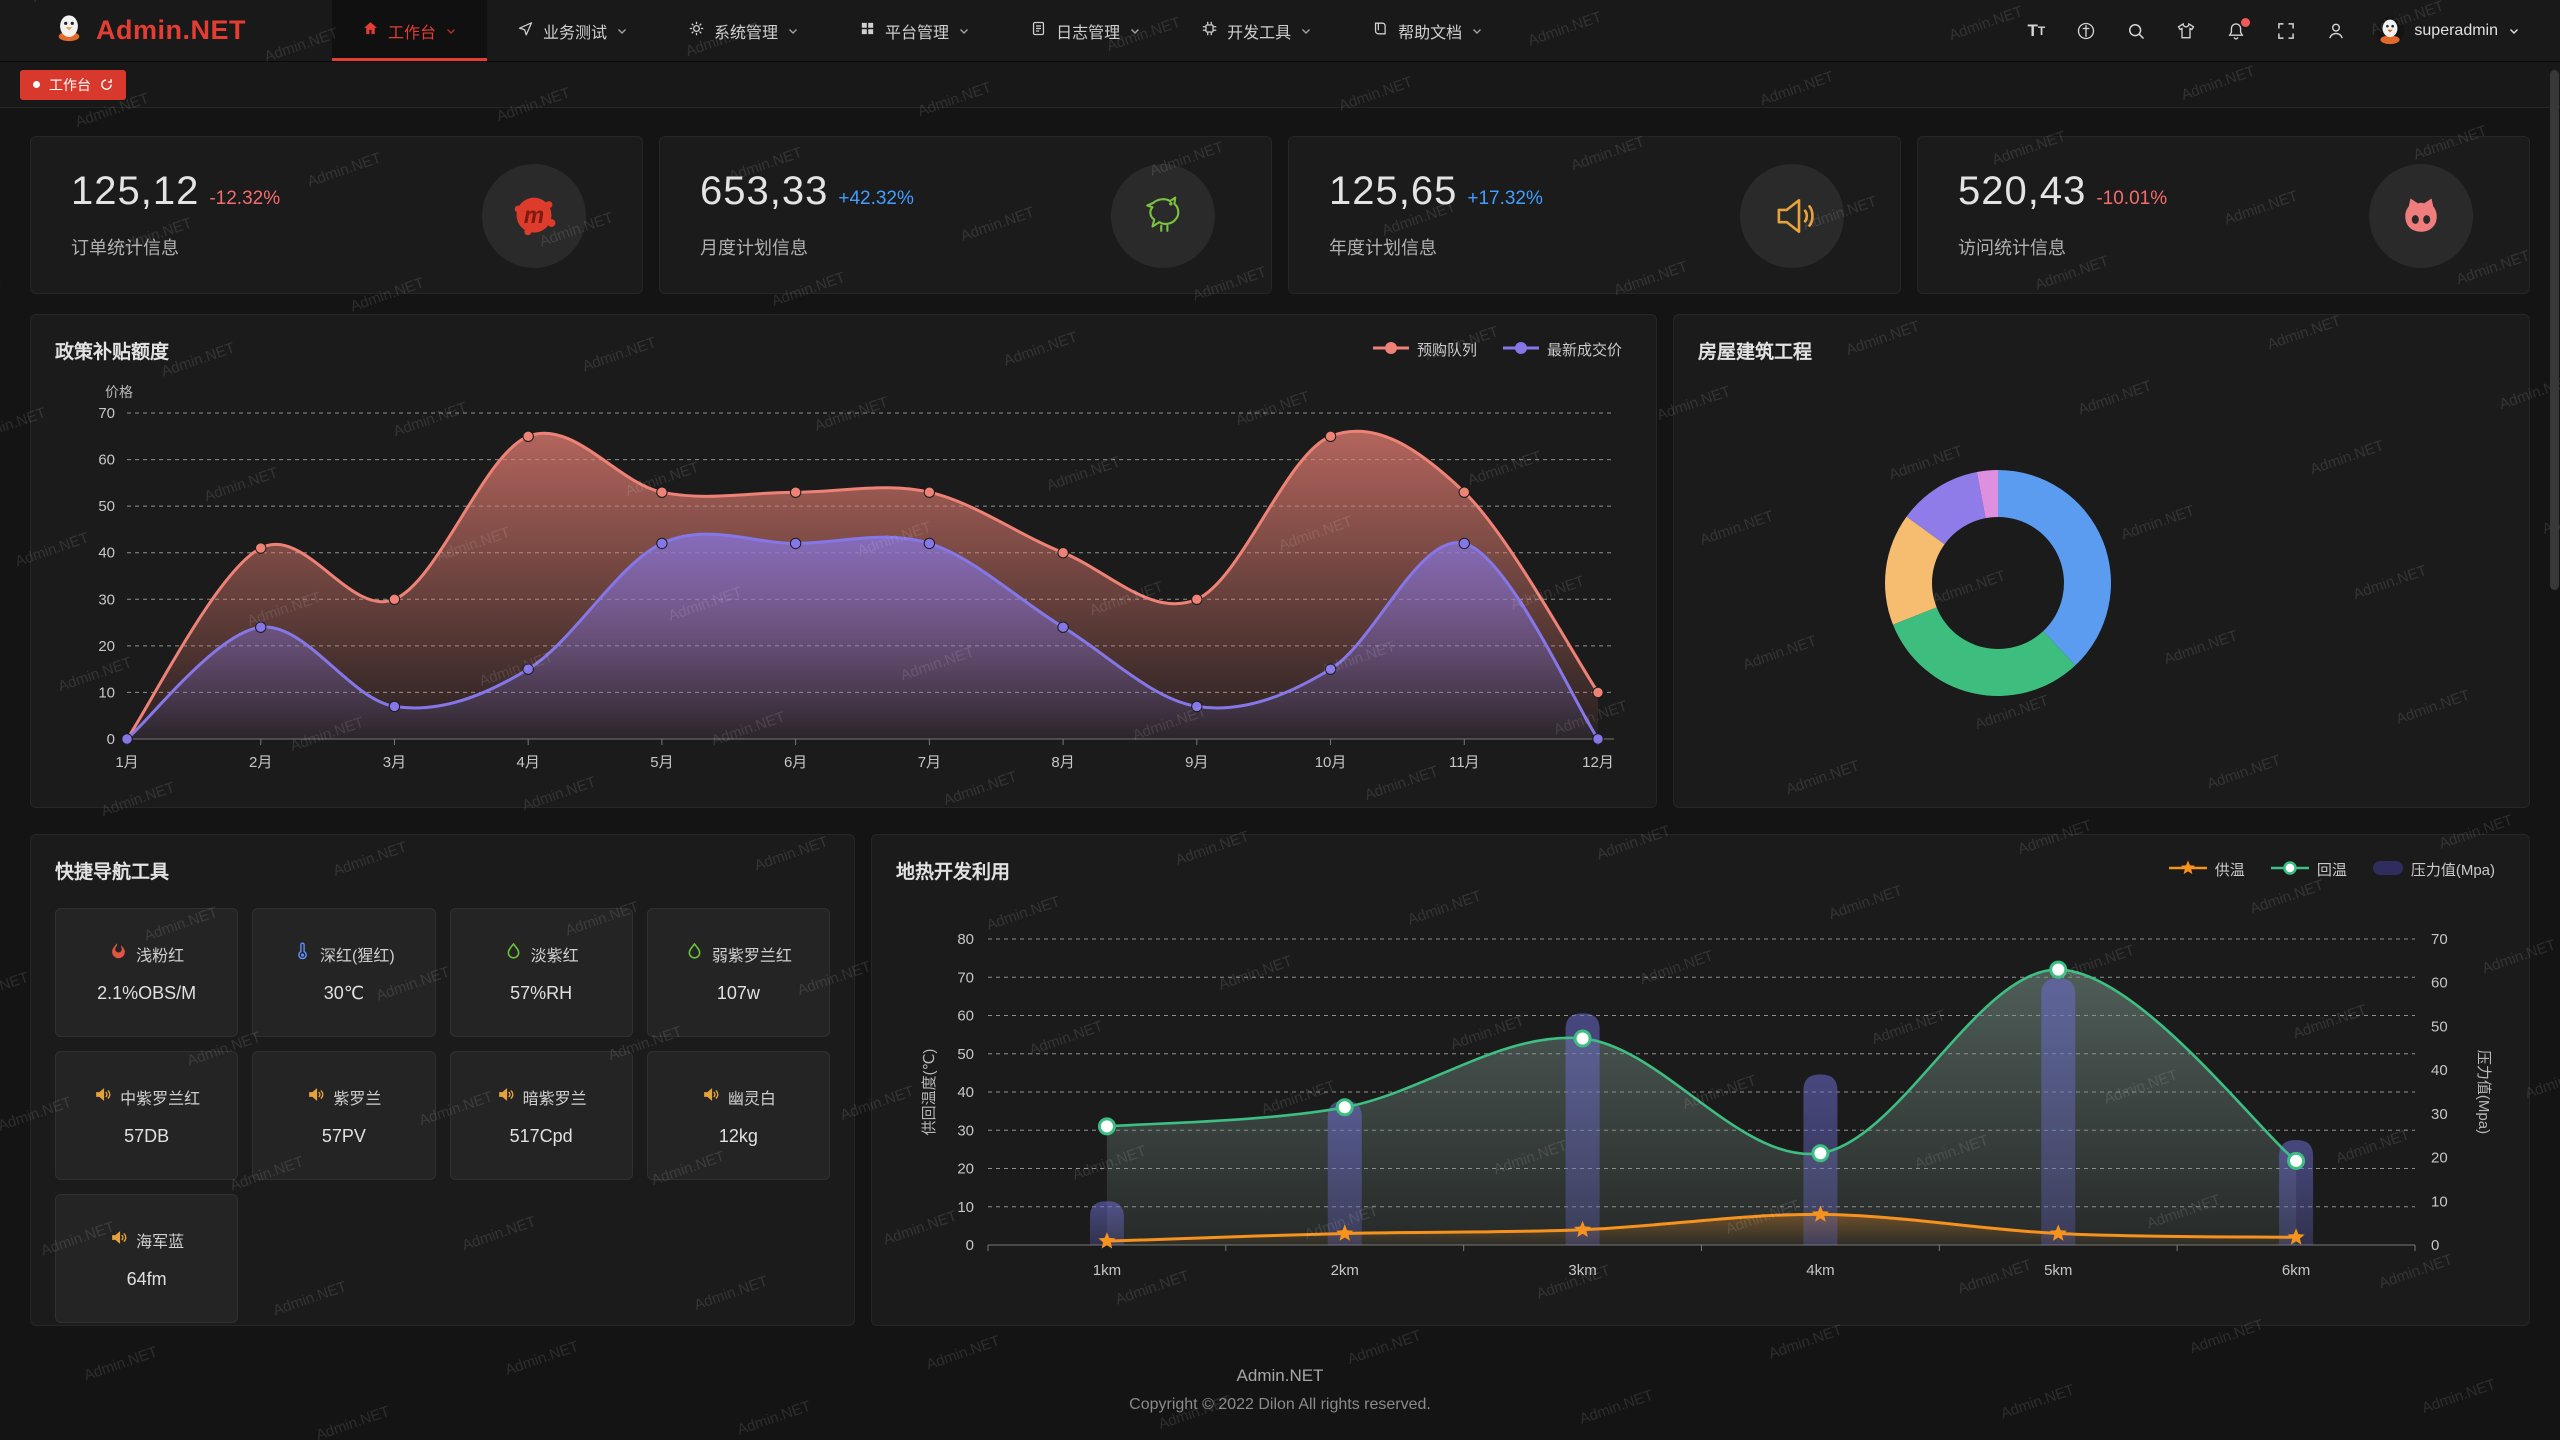  What do you see at coordinates (2286, 31) in the screenshot?
I see `fullscreen-icon` at bounding box center [2286, 31].